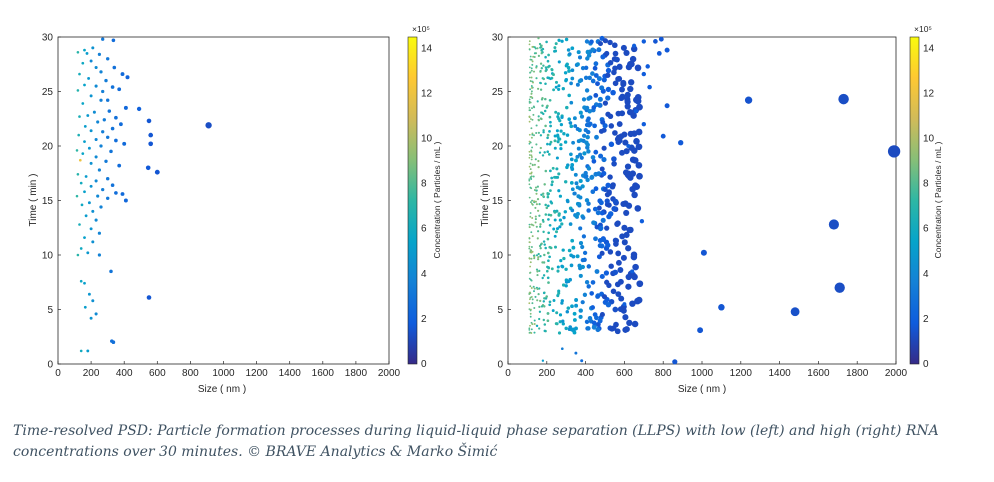 The width and height of the screenshot is (994, 482). What do you see at coordinates (437, 199) in the screenshot?
I see `left-colorbar-label: Concentration ( Particles / mL )` at bounding box center [437, 199].